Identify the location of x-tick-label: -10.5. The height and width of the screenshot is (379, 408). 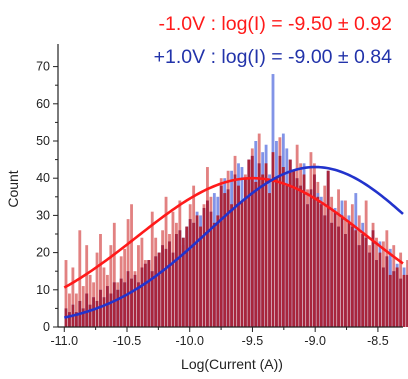
(127, 341).